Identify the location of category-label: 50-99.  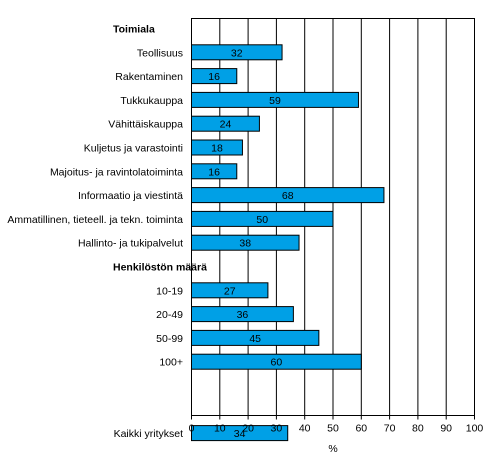
(169, 339).